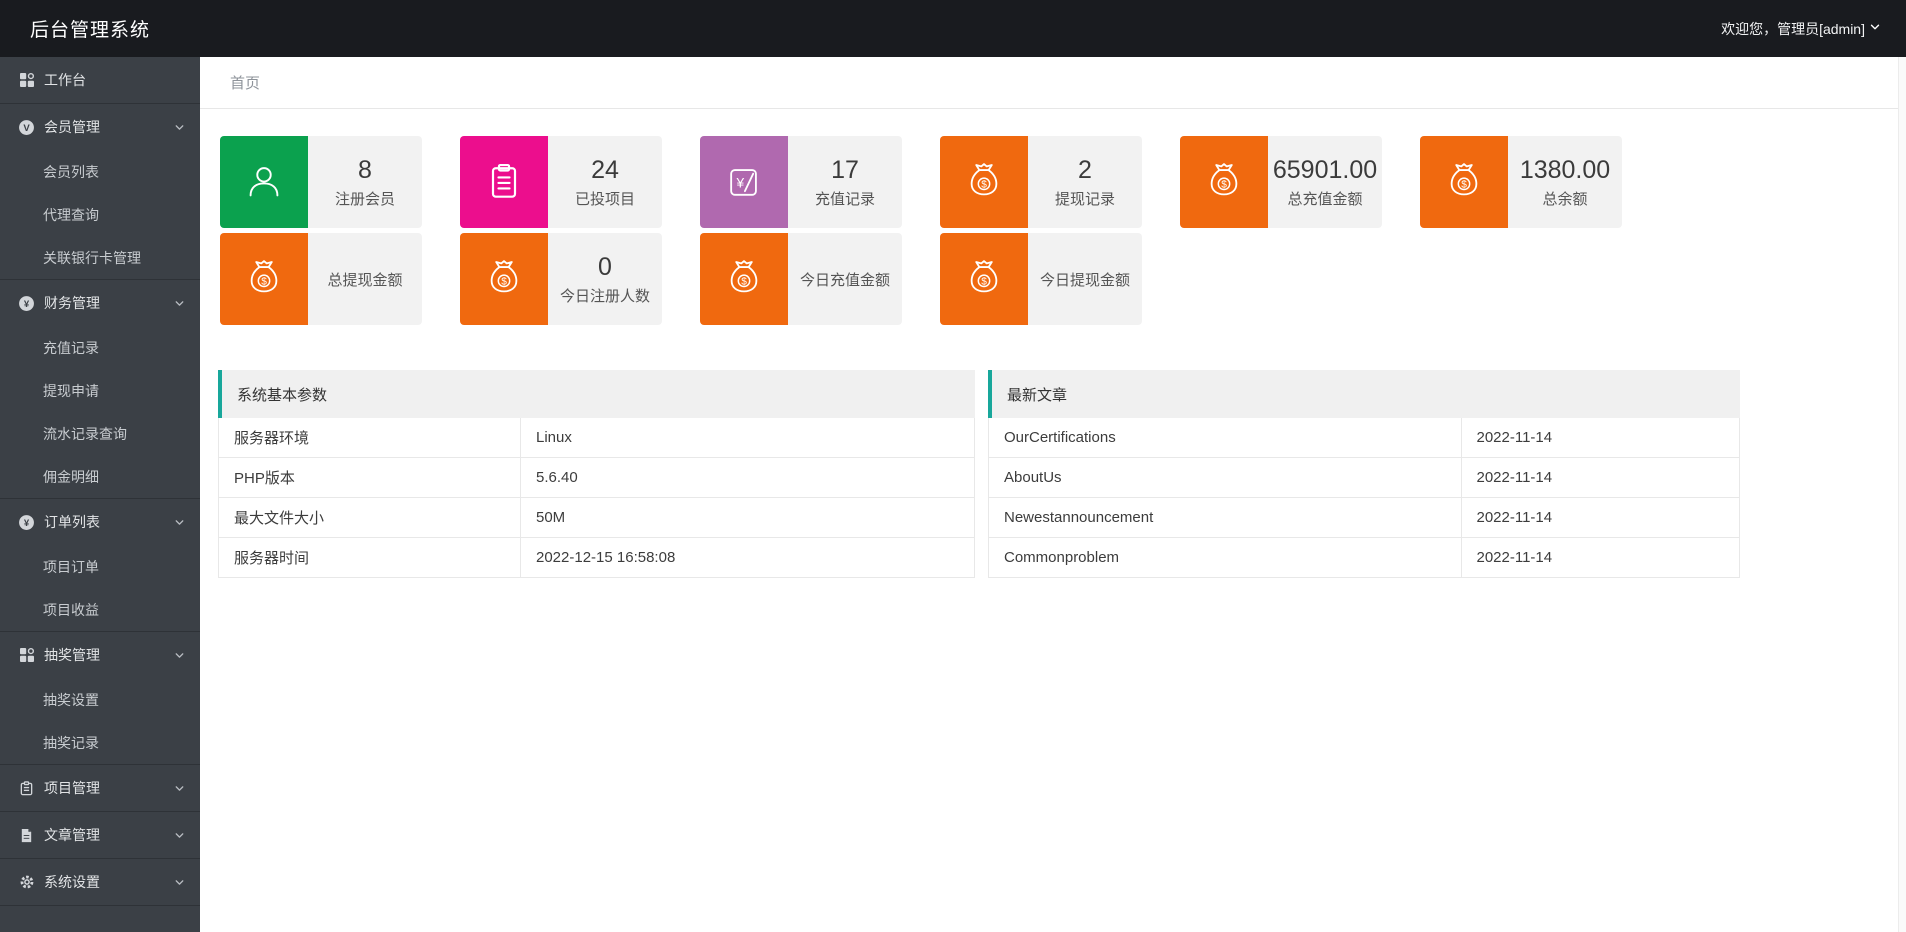  What do you see at coordinates (90, 30) in the screenshot?
I see `app-title: 后台管理系统` at bounding box center [90, 30].